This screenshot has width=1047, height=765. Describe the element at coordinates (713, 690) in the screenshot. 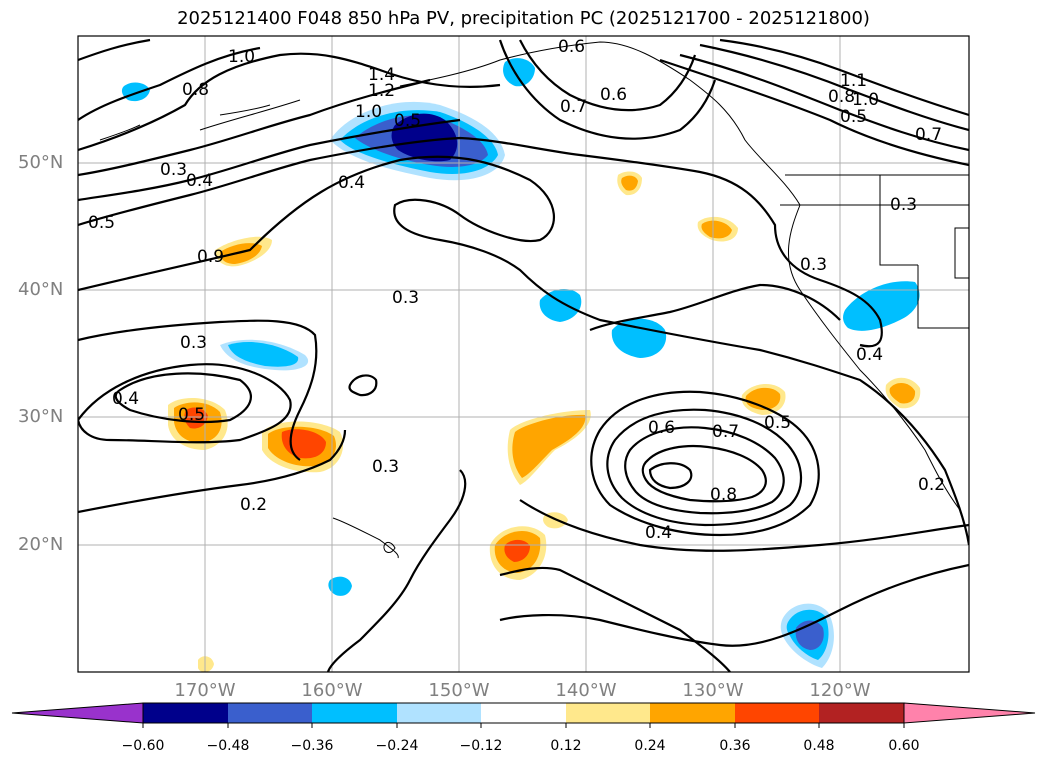

I see `lon-label: 130°W` at that location.